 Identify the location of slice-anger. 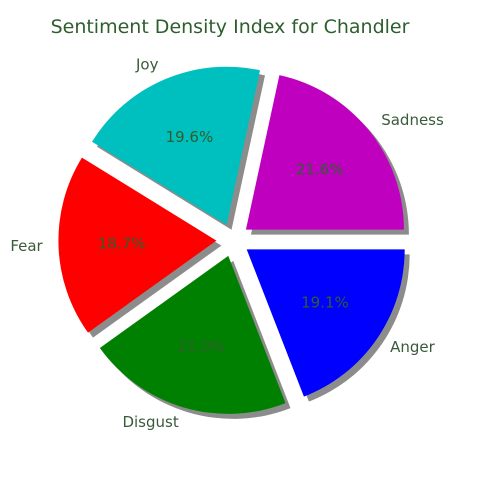
(325, 323).